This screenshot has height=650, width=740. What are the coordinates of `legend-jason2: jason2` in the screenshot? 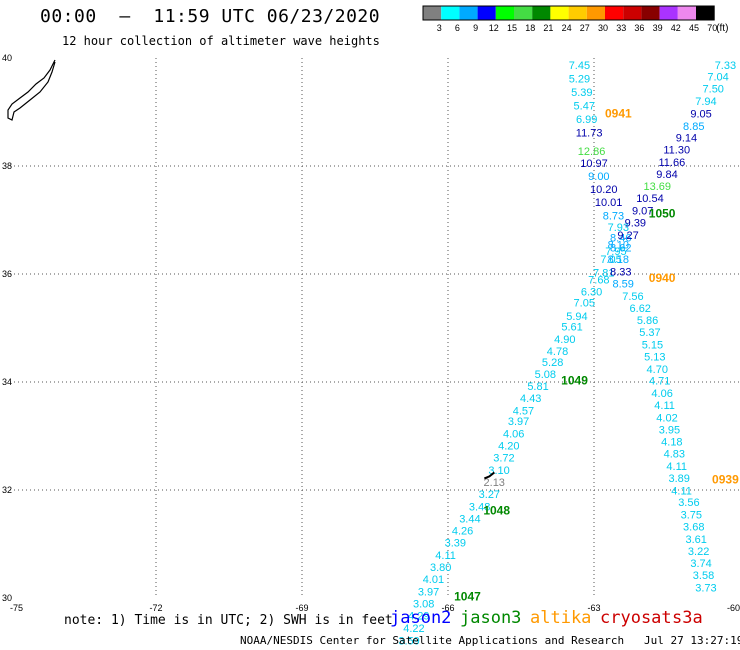 It's located at (421, 618).